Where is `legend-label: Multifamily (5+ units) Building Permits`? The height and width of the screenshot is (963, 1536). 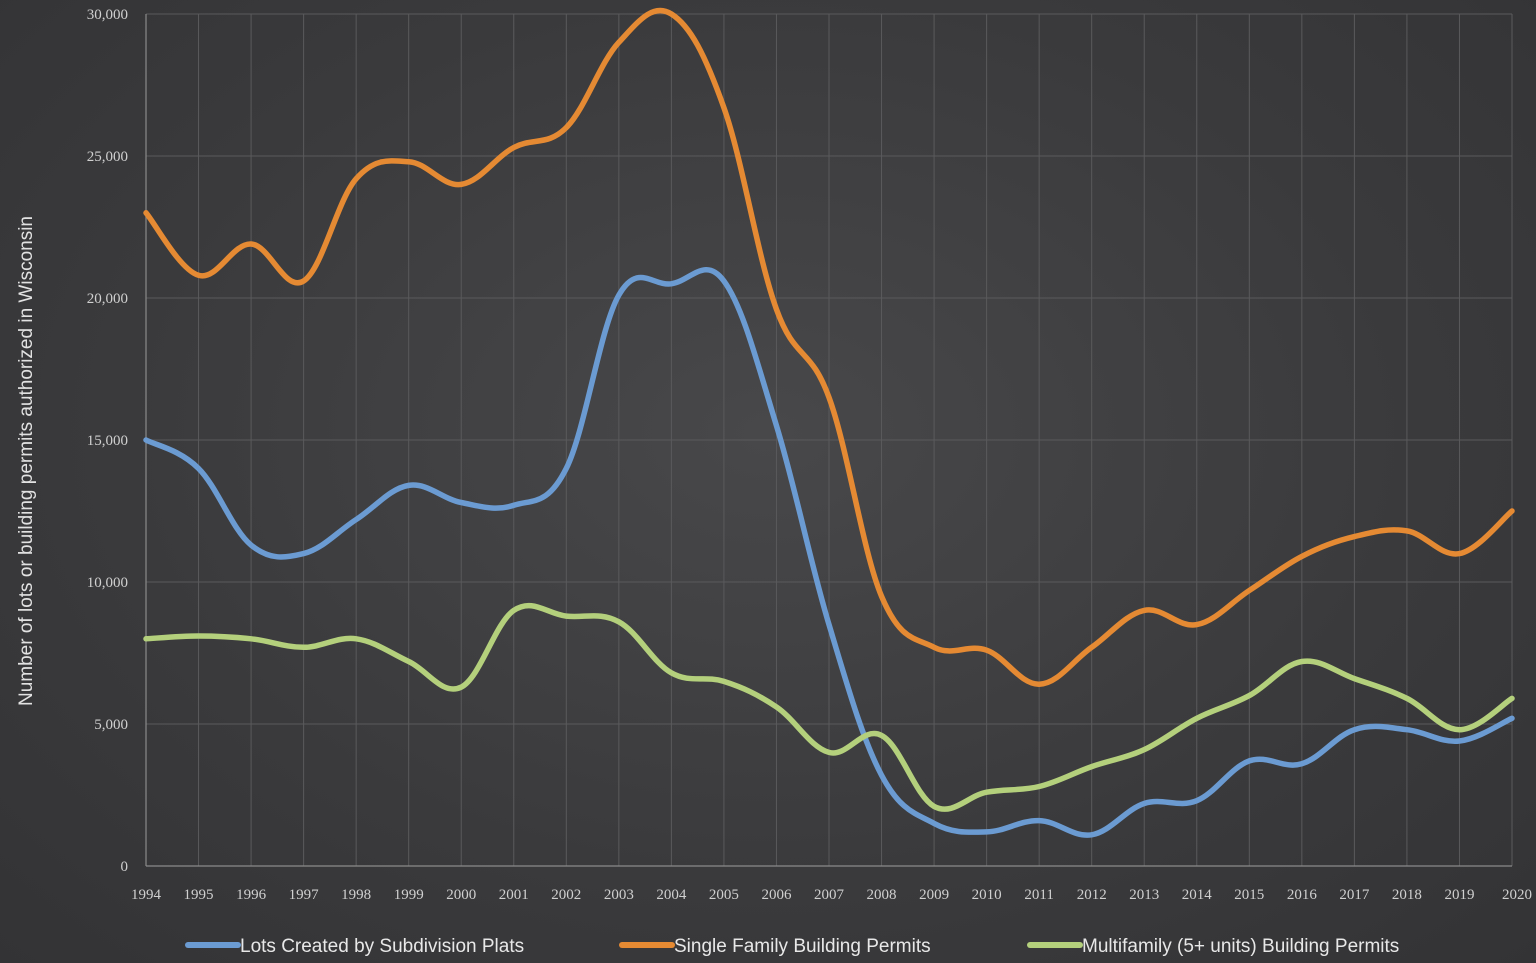
legend-label: Multifamily (5+ units) Building Permits is located at coordinates (1240, 946).